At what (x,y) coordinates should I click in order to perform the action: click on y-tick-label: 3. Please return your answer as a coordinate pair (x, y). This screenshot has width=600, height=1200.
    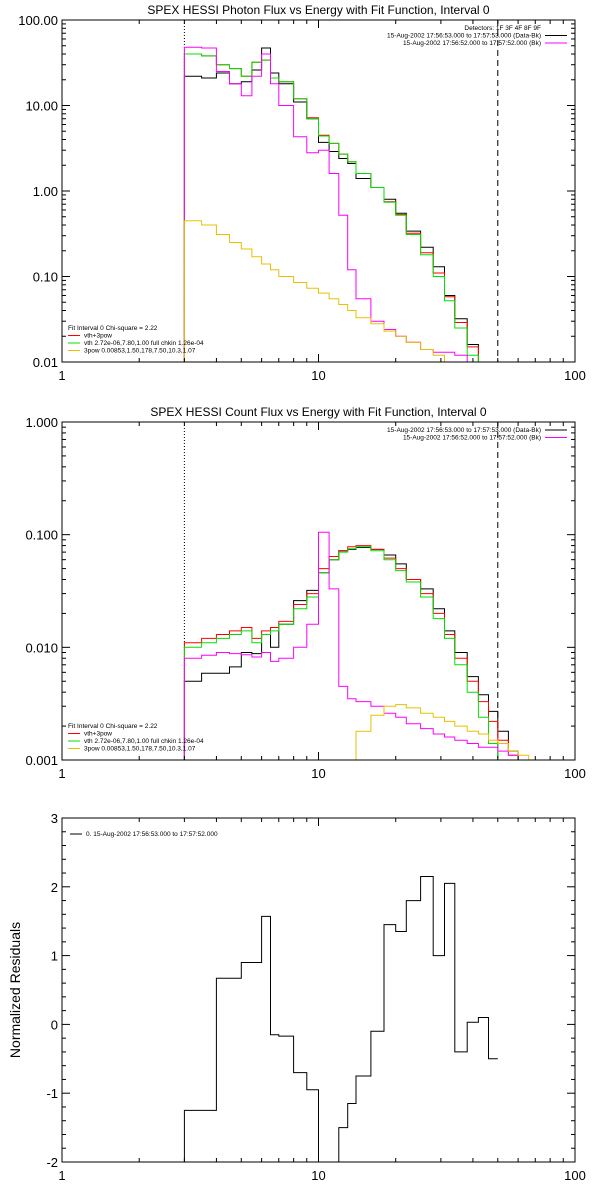
    Looking at the image, I should click on (54, 818).